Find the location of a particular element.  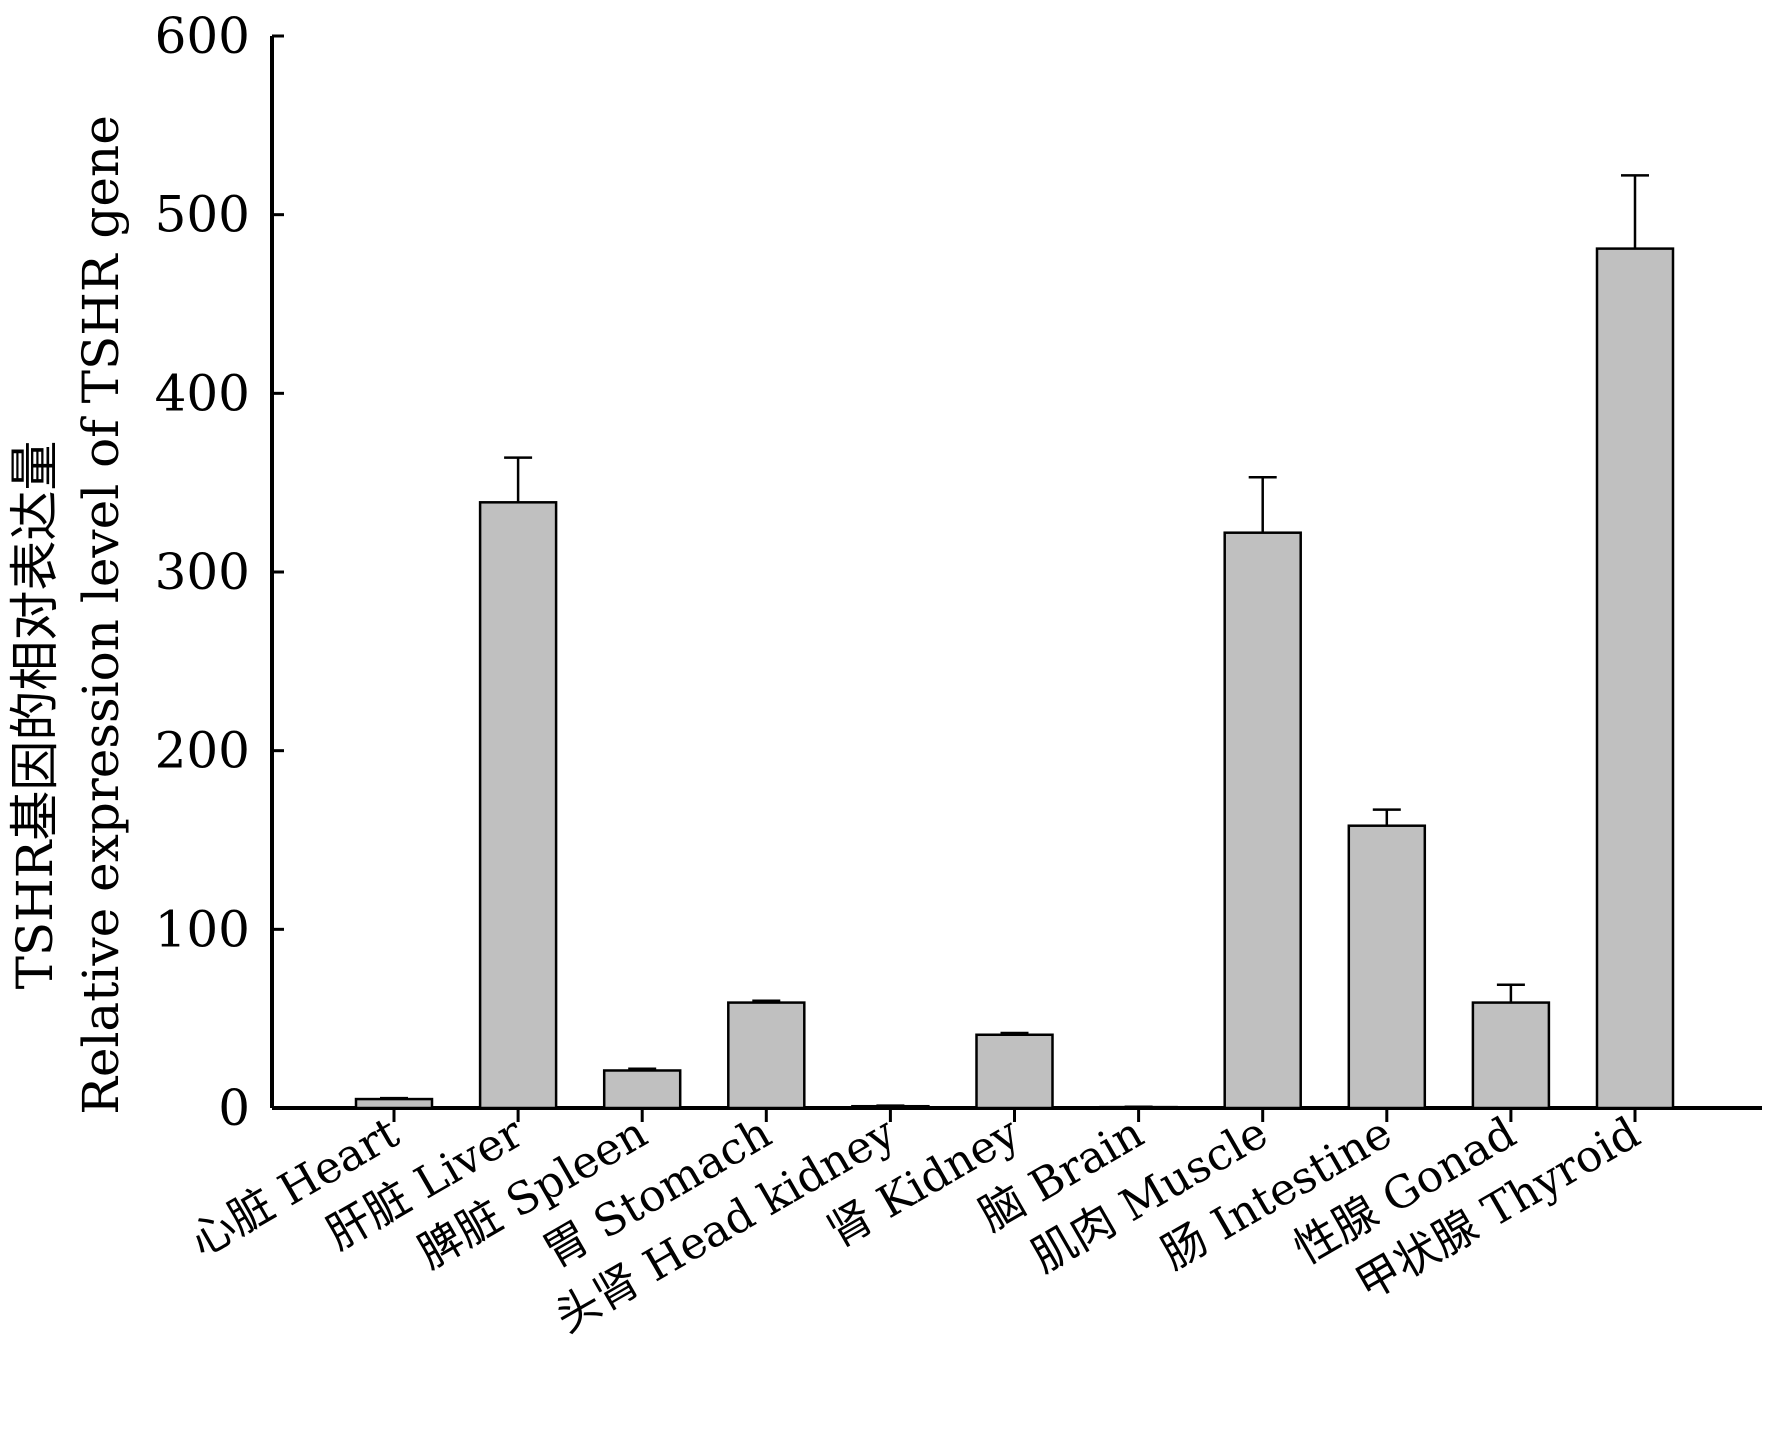

y-tick-label: 0 is located at coordinates (234, 1108).